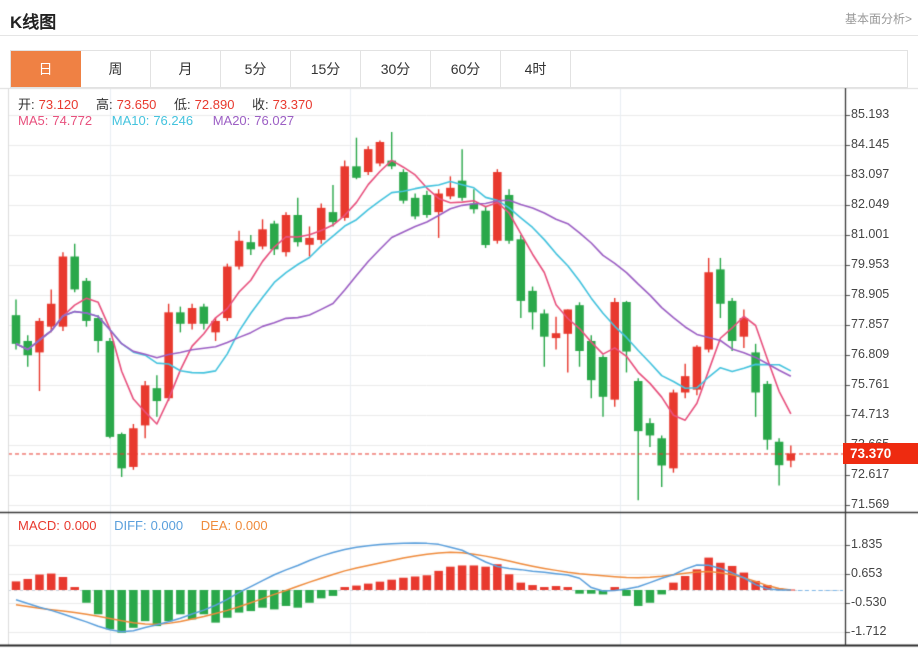  I want to click on tab-period-2: 月, so click(186, 69).